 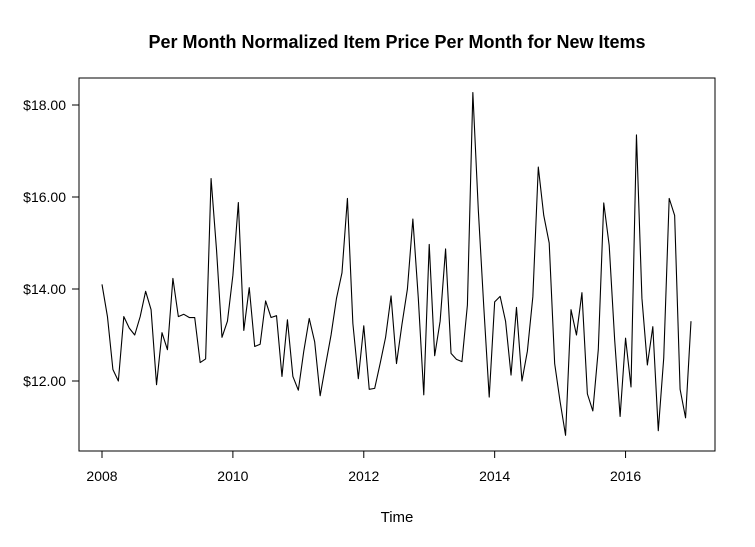 I want to click on y-tick-label: $18.00, so click(x=44, y=105).